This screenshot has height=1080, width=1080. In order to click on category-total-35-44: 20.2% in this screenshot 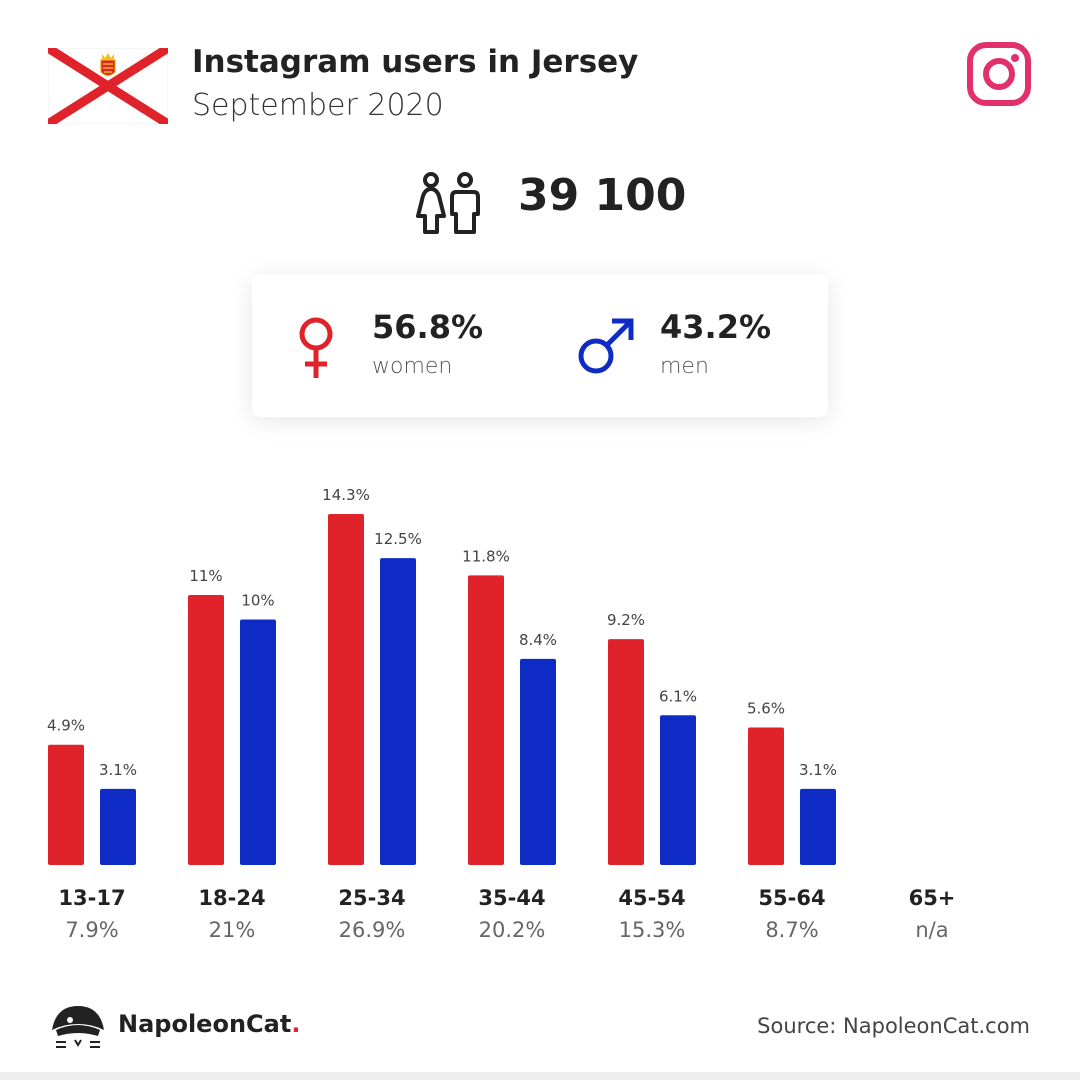, I will do `click(512, 930)`.